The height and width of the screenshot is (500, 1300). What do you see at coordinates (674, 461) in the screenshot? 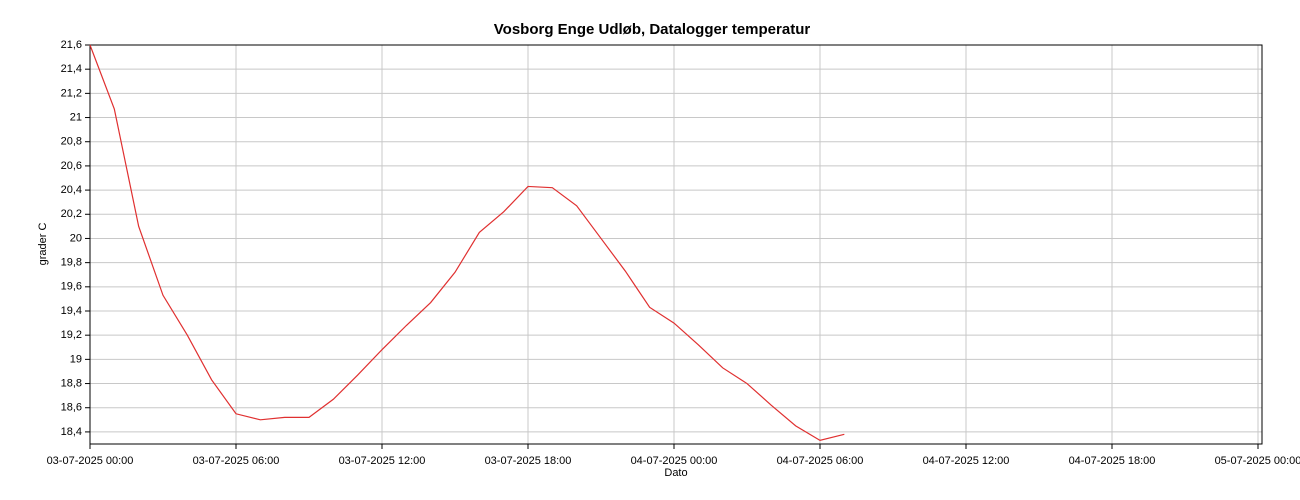
I see `x-tick-label: 04-07-2025 00:00` at bounding box center [674, 461].